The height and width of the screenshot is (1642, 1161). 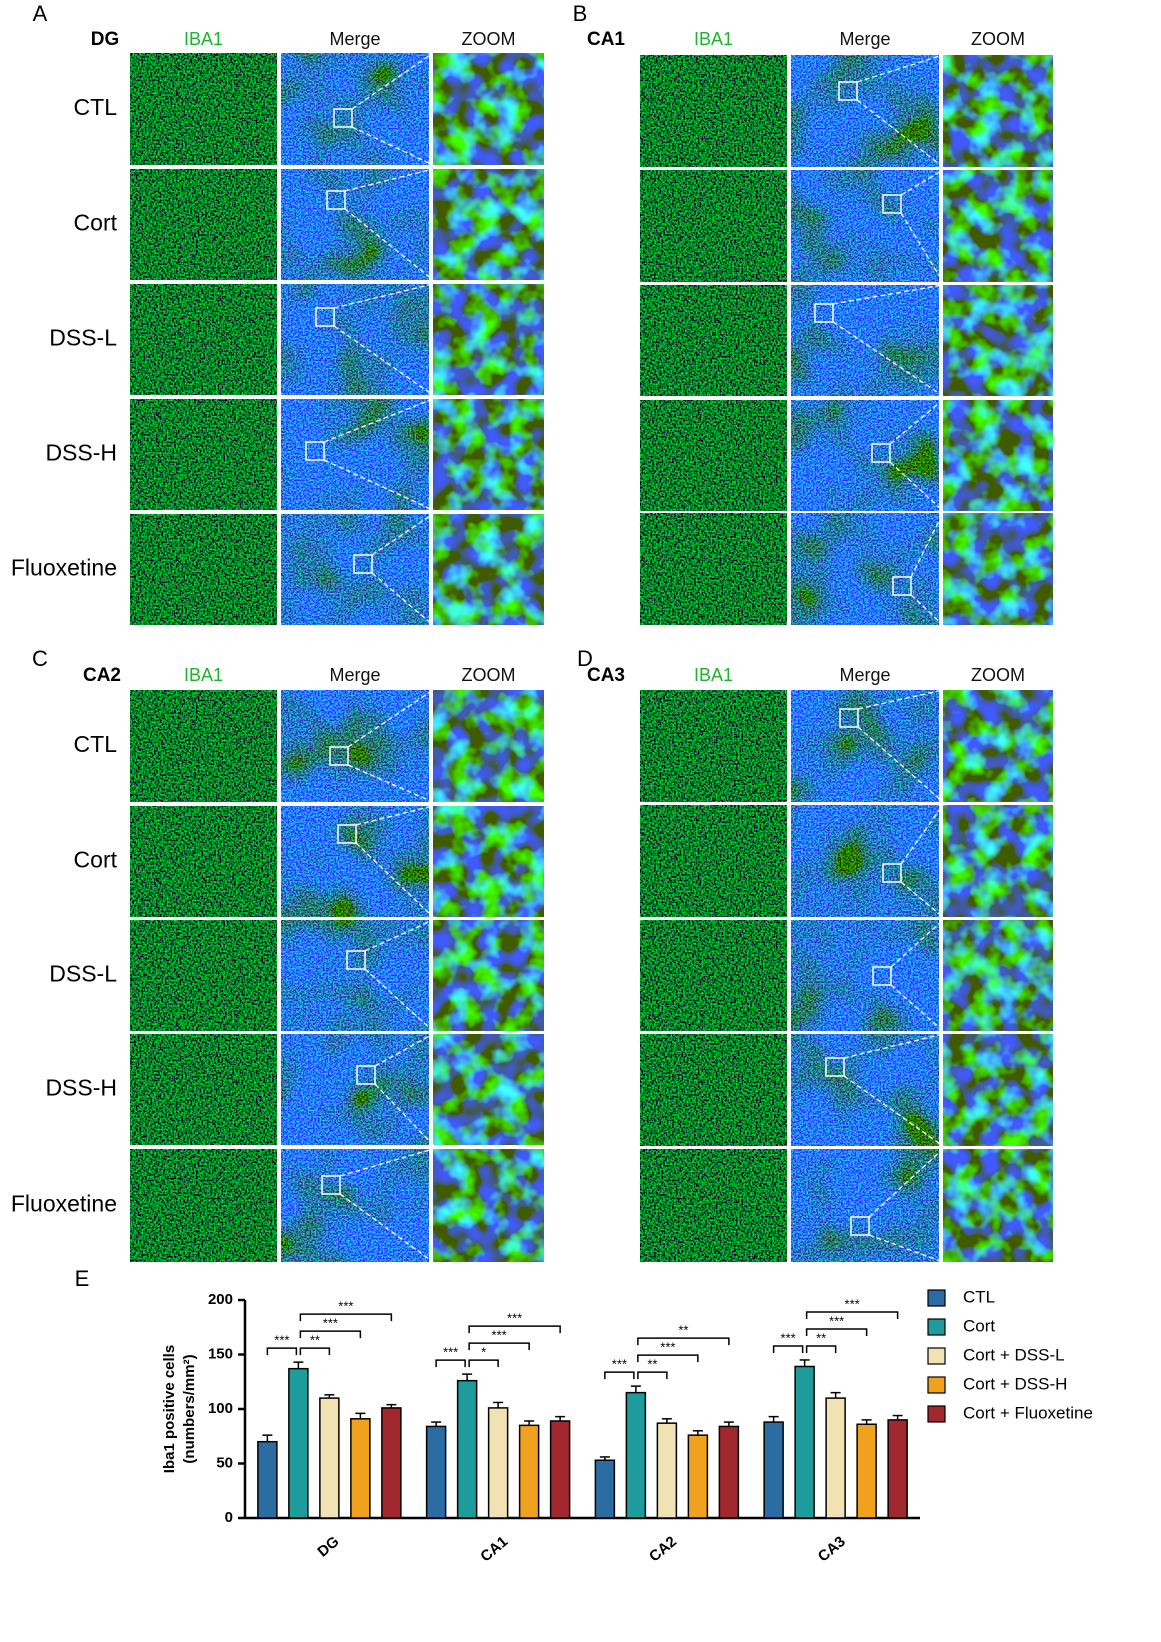 I want to click on y-tick-label: 150, so click(x=220, y=1353).